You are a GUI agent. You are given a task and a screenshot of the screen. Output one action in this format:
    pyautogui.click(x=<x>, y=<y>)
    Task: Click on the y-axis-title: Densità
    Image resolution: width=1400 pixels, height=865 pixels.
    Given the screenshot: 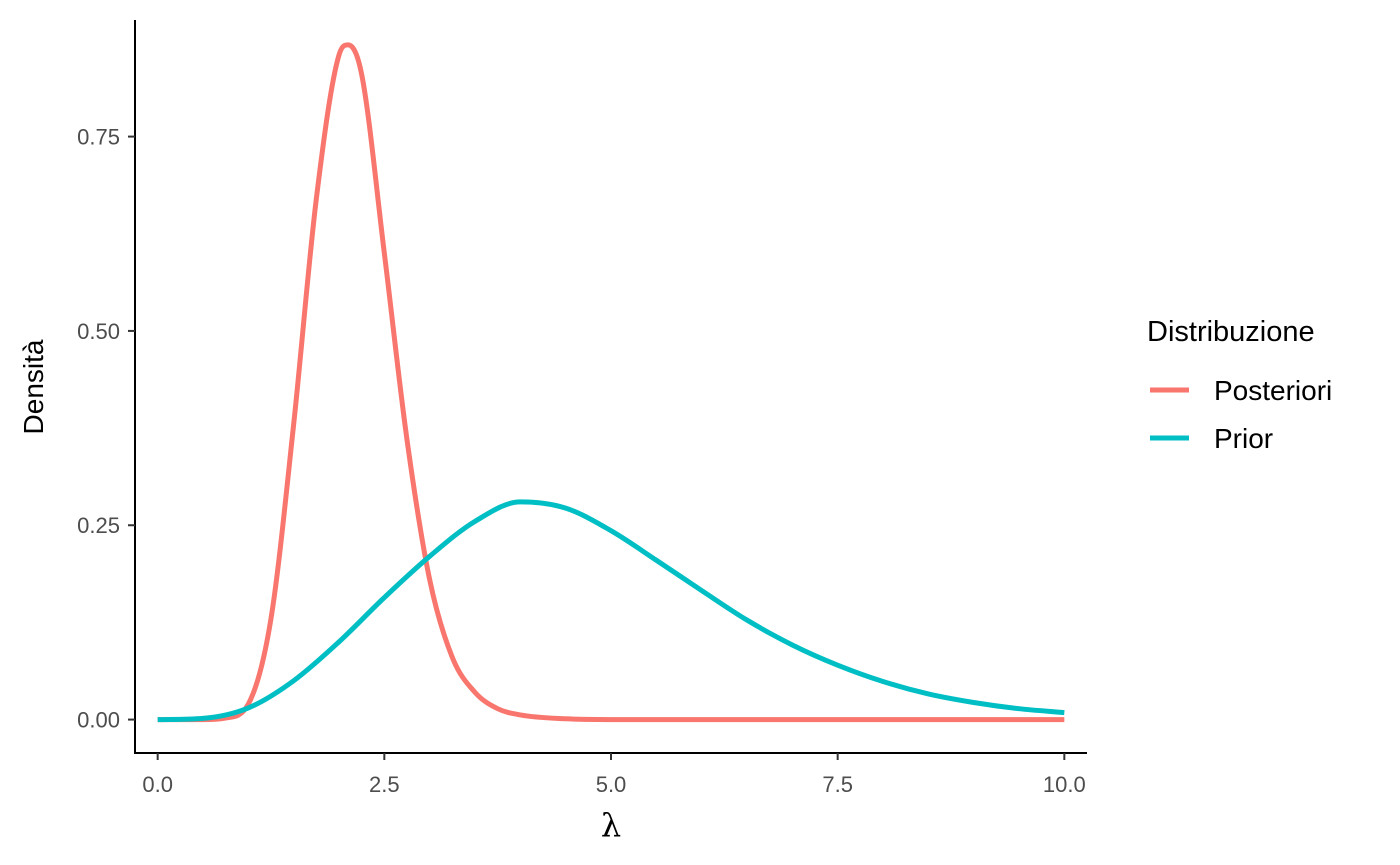 What is the action you would take?
    pyautogui.click(x=33, y=386)
    